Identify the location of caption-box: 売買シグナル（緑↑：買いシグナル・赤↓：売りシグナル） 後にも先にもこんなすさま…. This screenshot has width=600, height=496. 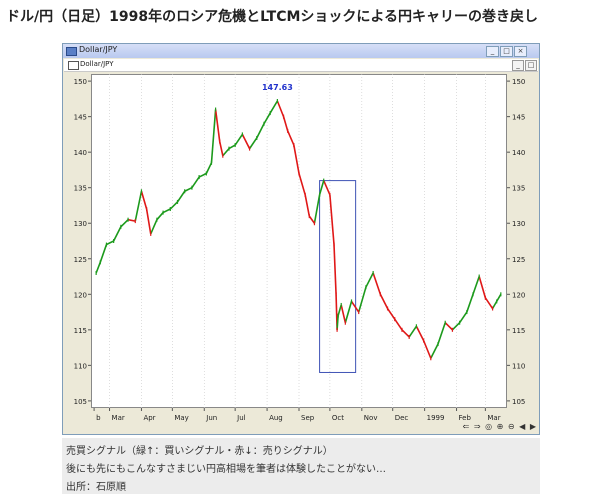
(301, 466).